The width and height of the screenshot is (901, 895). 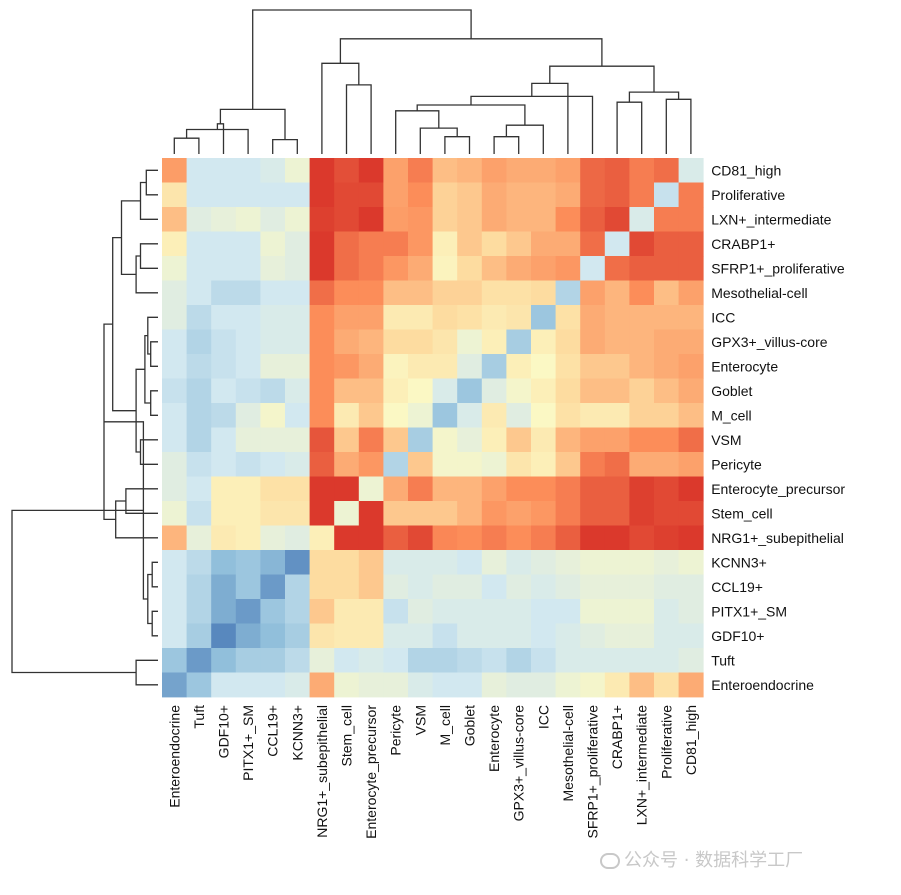 I want to click on watermark-text: 公众号 · 数据科学工厂, so click(x=714, y=860).